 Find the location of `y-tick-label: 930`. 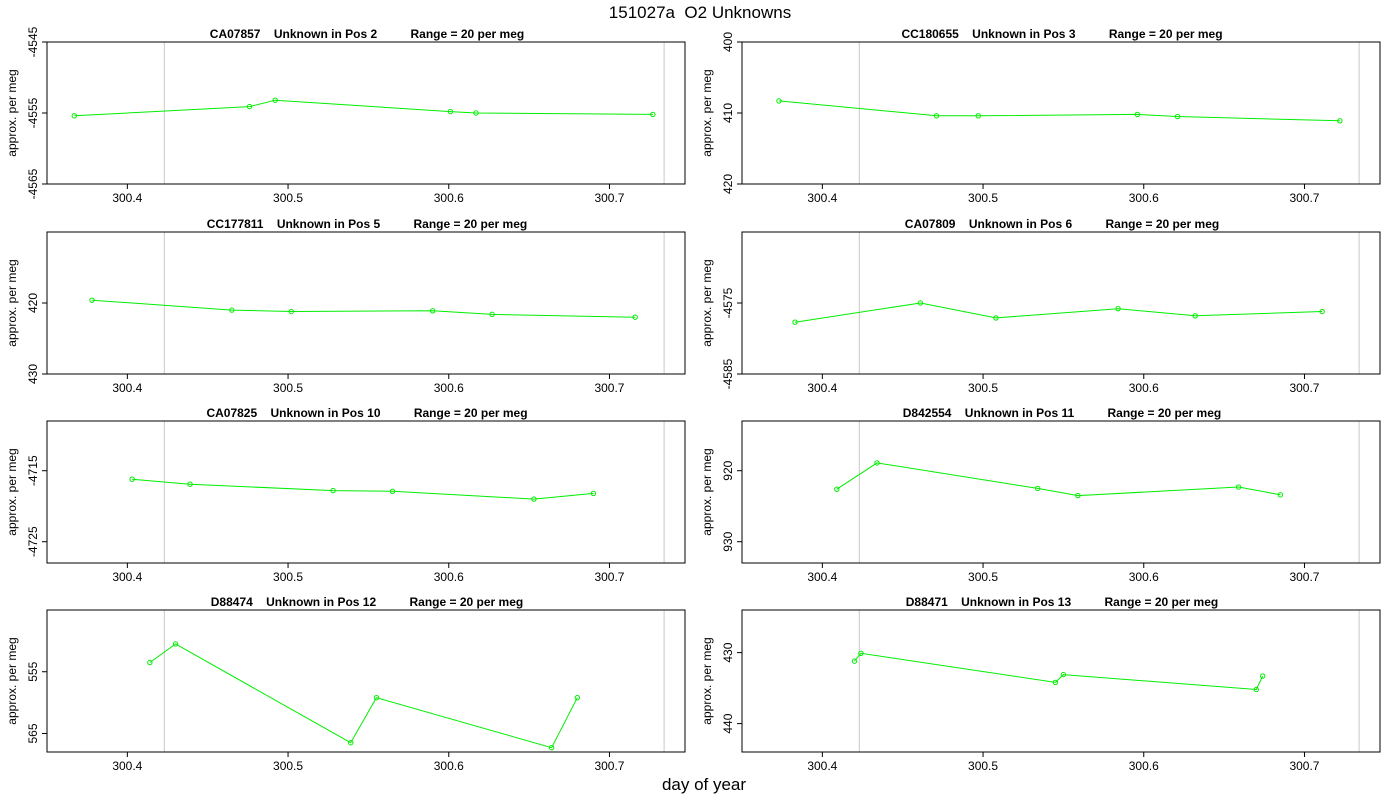

y-tick-label: 930 is located at coordinates (728, 541).